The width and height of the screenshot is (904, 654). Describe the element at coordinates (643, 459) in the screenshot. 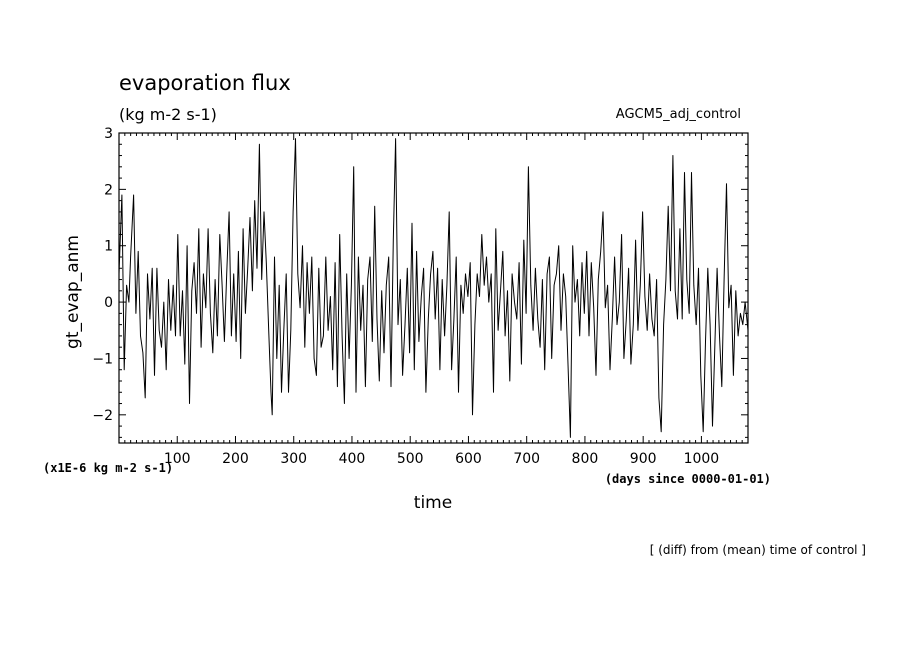

I see `x-tick-label: 900` at that location.